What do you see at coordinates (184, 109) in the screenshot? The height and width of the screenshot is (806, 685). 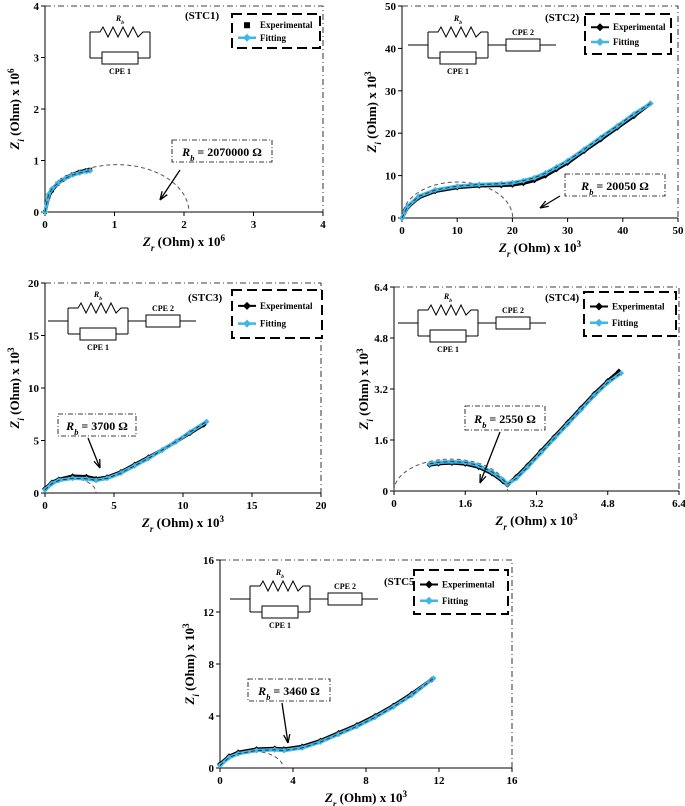 I see `plot-frame` at bounding box center [184, 109].